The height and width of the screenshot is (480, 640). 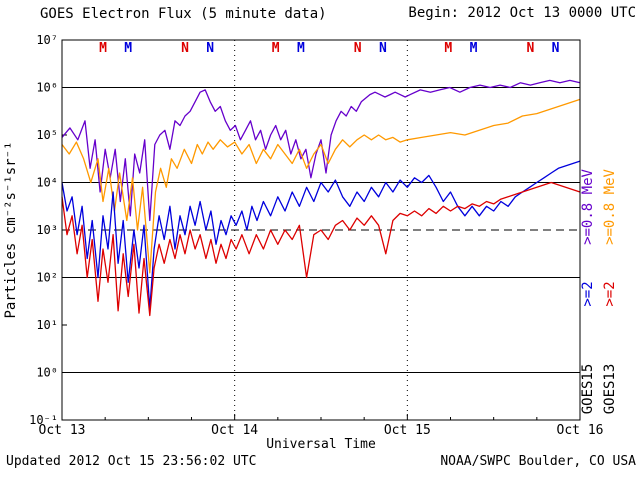 I want to click on legend-goes15-e2-label: >=2, so click(x=588, y=293).